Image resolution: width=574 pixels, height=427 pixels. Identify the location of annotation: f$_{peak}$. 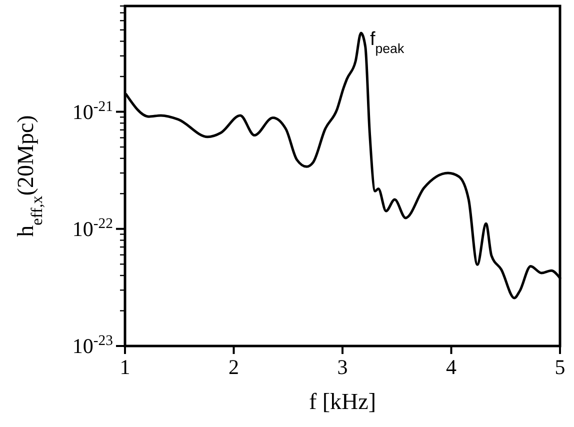
(387, 42).